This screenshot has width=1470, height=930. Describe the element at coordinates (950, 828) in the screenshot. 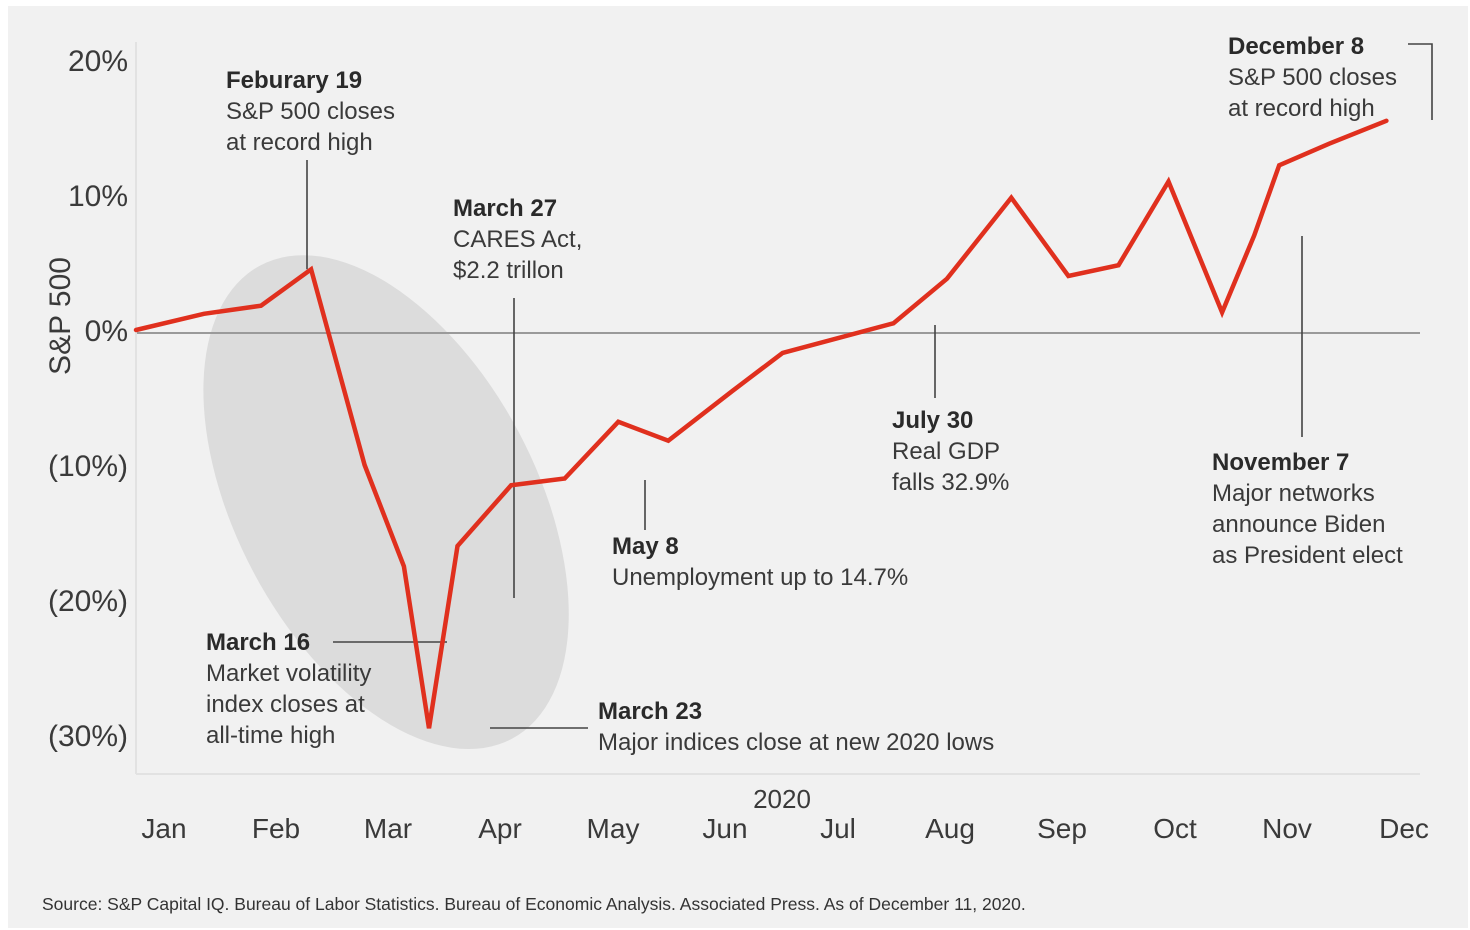

I see `x-tick-label: Aug` at that location.